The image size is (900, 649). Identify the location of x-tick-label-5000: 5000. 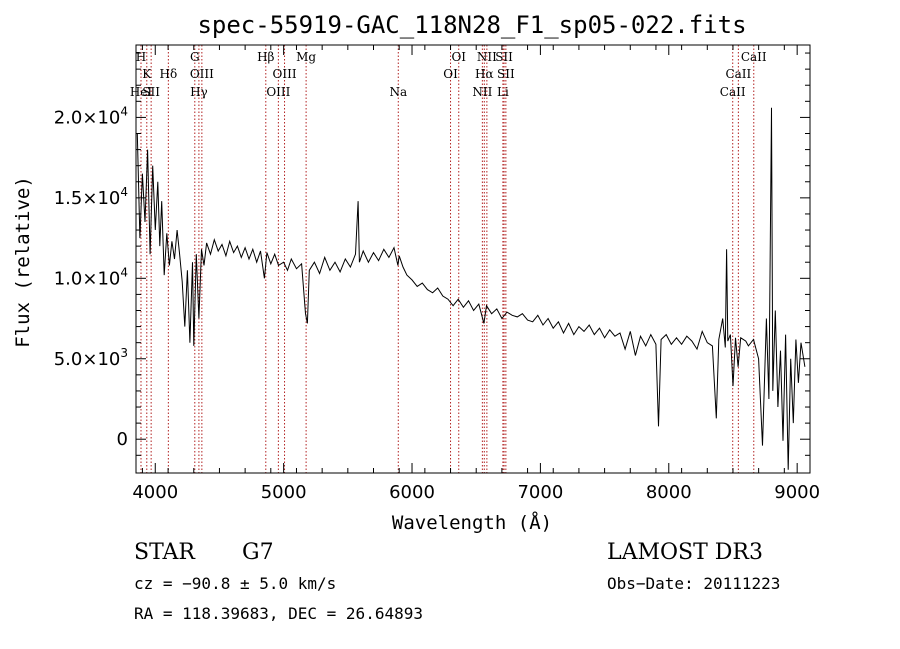
(284, 492).